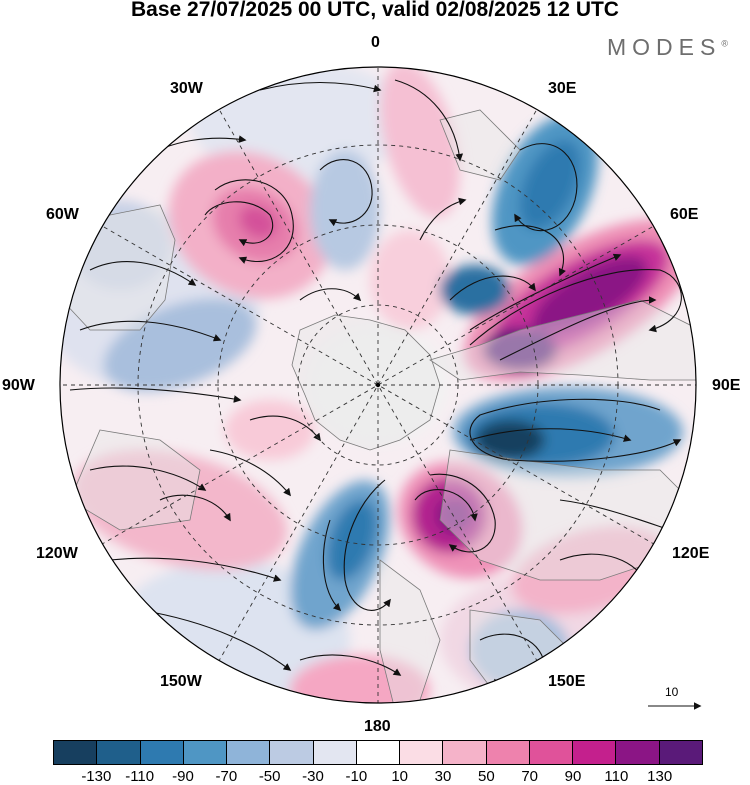  What do you see at coordinates (183, 776) in the screenshot?
I see `colorbar-tick-label: -90` at bounding box center [183, 776].